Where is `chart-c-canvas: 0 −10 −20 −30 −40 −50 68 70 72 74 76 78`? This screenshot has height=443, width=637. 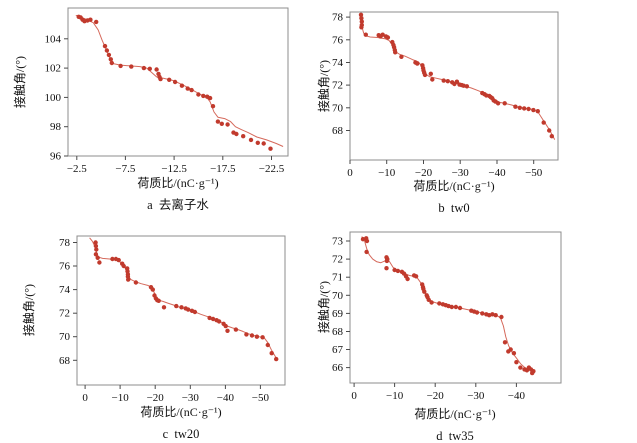 chart-c-canvas: 0 −10 −20 −30 −40 −50 68 70 72 74 76 78 is located at coordinates (172, 319).